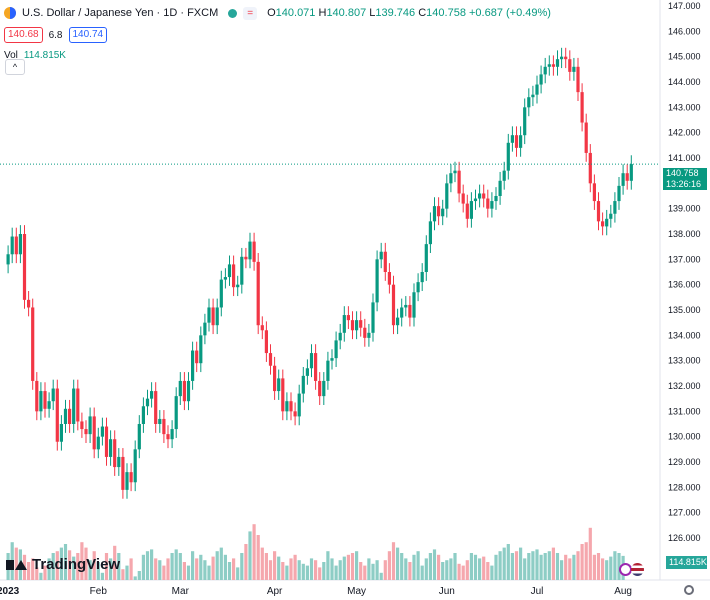 The image size is (710, 600). Describe the element at coordinates (88, 35) in the screenshot. I see `buy-button: 140.74` at that location.